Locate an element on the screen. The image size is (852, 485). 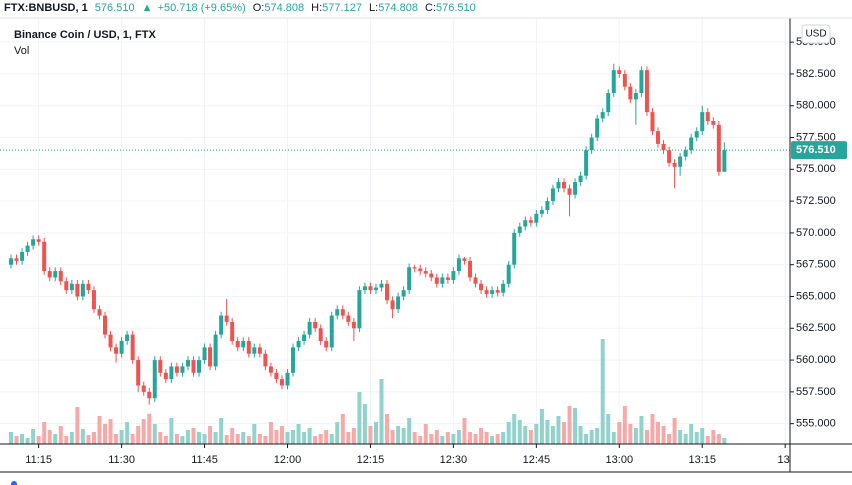
change-arrow: ▲ is located at coordinates (147, 8).